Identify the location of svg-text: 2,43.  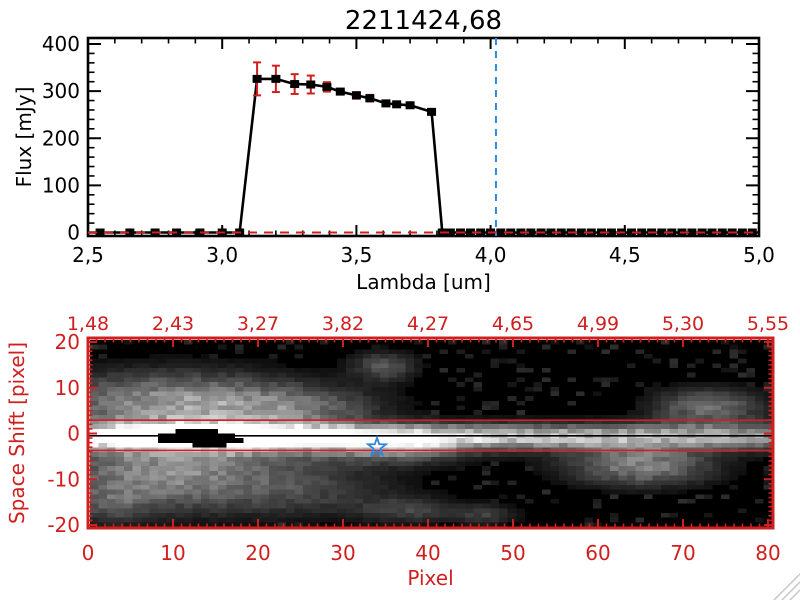
(173, 324).